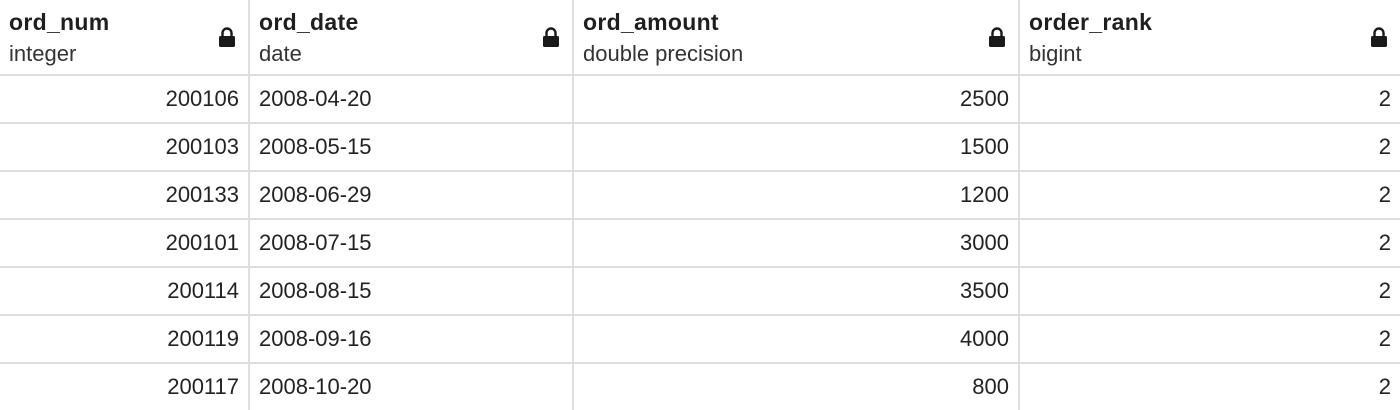 This screenshot has height=410, width=1400. What do you see at coordinates (796, 243) in the screenshot?
I see `cell-ord-amount: 3000` at bounding box center [796, 243].